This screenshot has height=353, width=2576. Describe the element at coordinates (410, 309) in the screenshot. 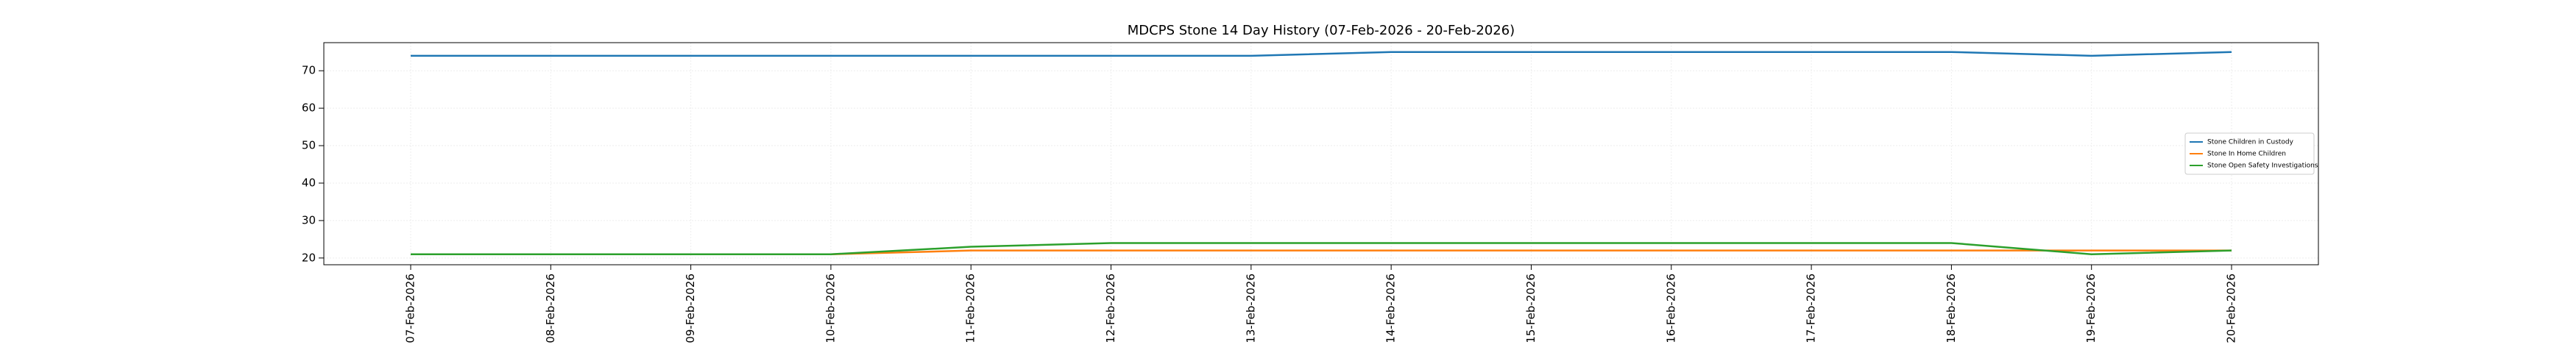

I see `x-tick-label: 07-Feb-2026` at that location.